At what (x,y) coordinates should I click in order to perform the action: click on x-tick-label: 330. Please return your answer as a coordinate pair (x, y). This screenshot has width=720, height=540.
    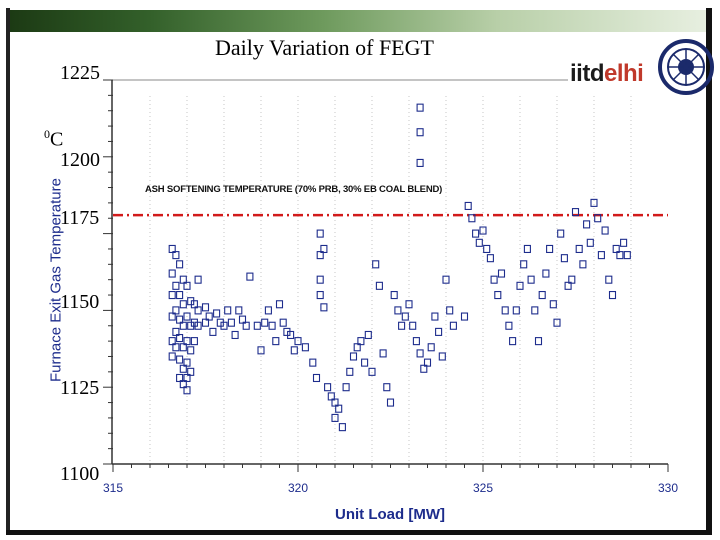
    Looking at the image, I should click on (668, 488).